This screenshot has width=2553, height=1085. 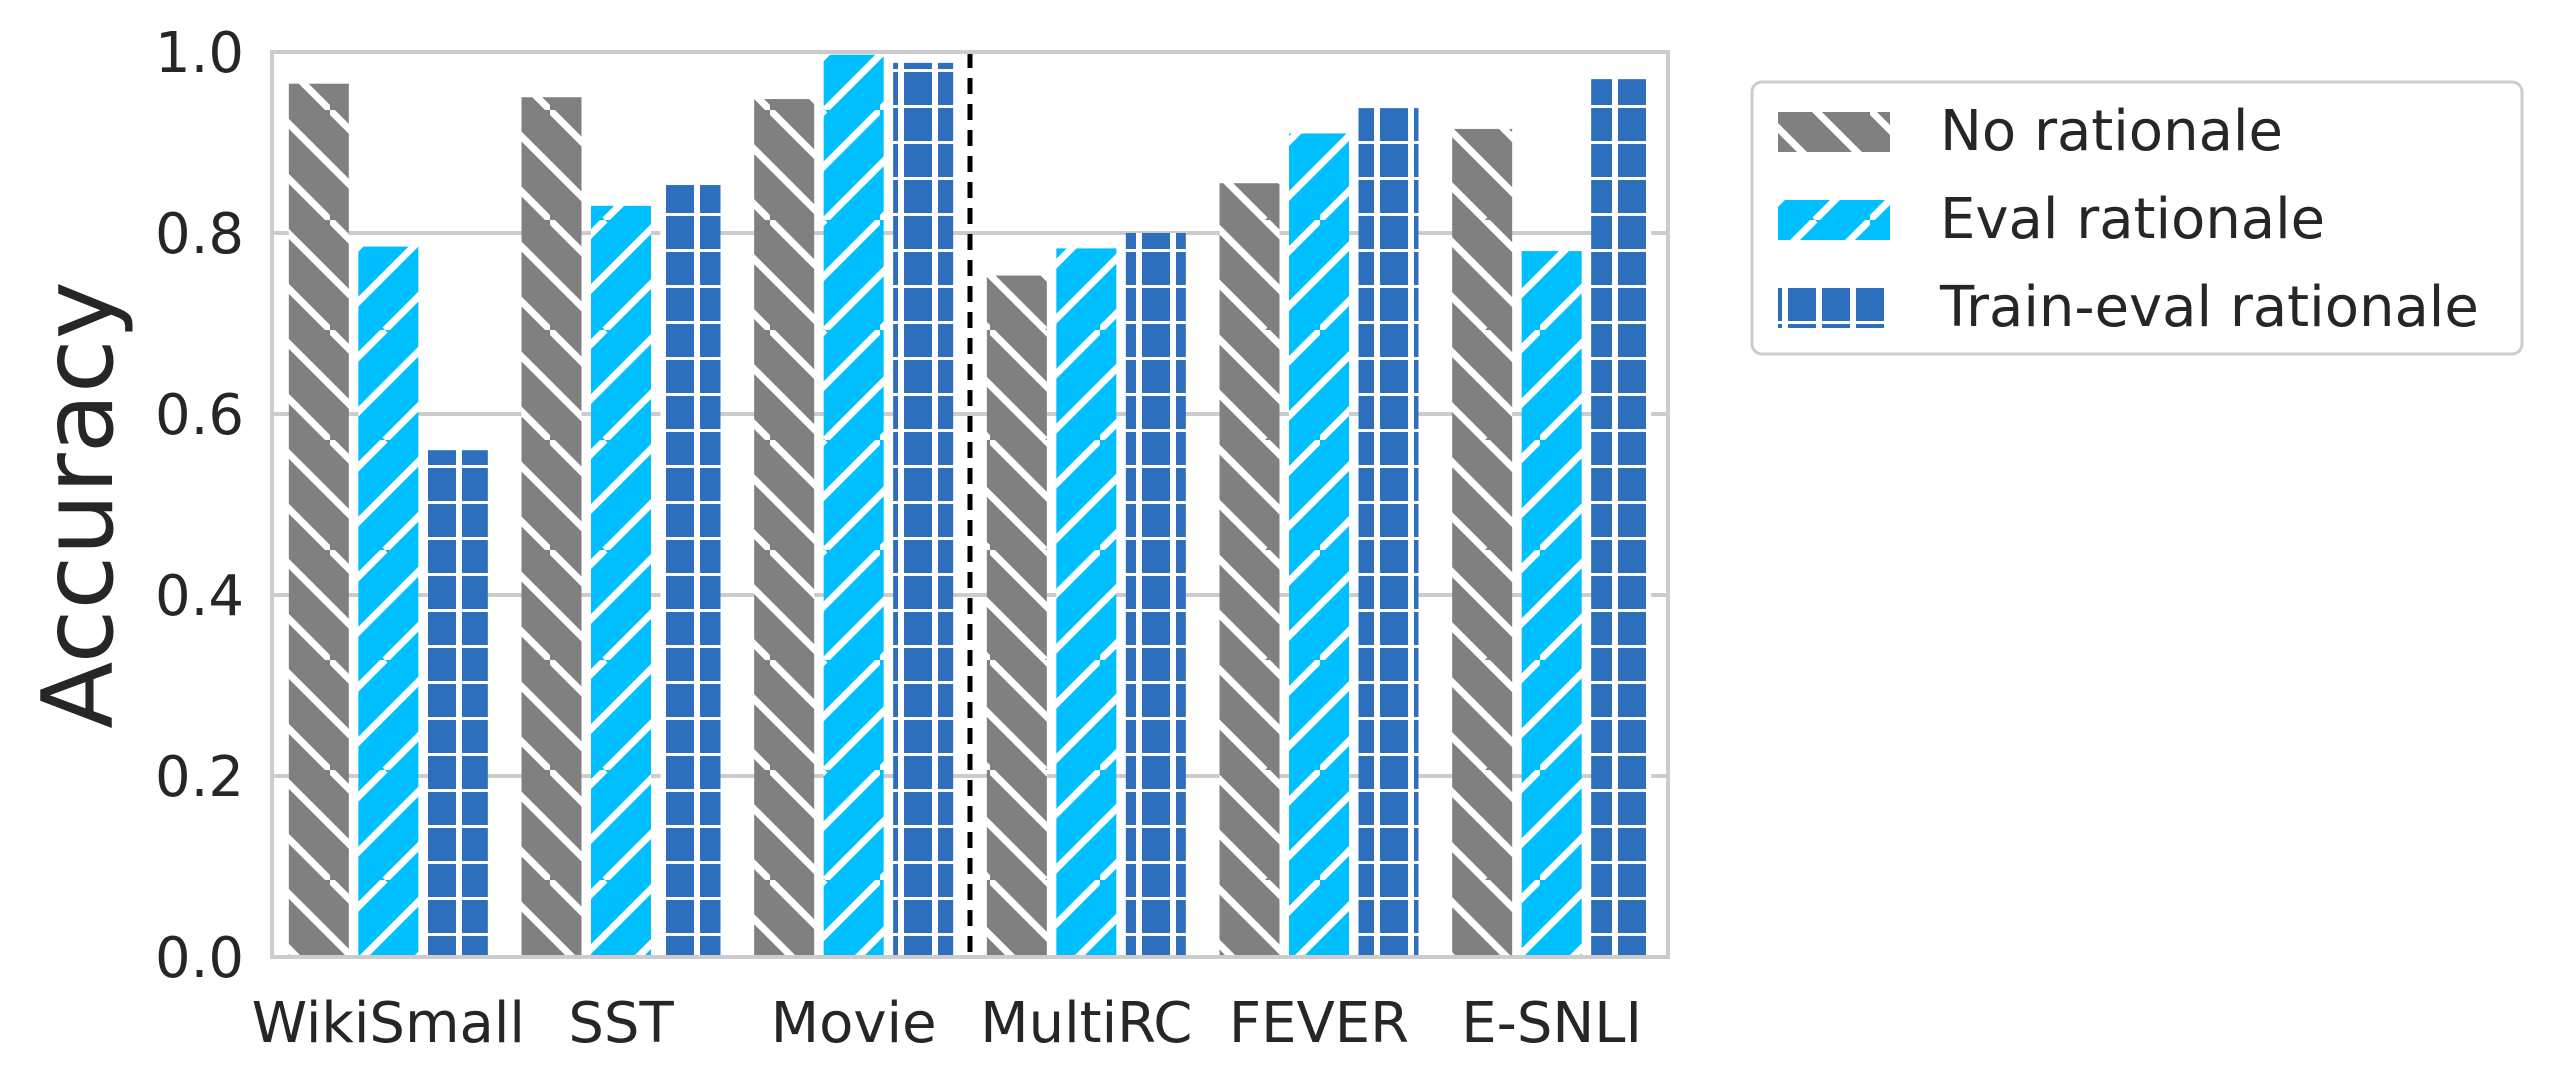 What do you see at coordinates (199, 415) in the screenshot?
I see `y-tick-label: 0.6` at bounding box center [199, 415].